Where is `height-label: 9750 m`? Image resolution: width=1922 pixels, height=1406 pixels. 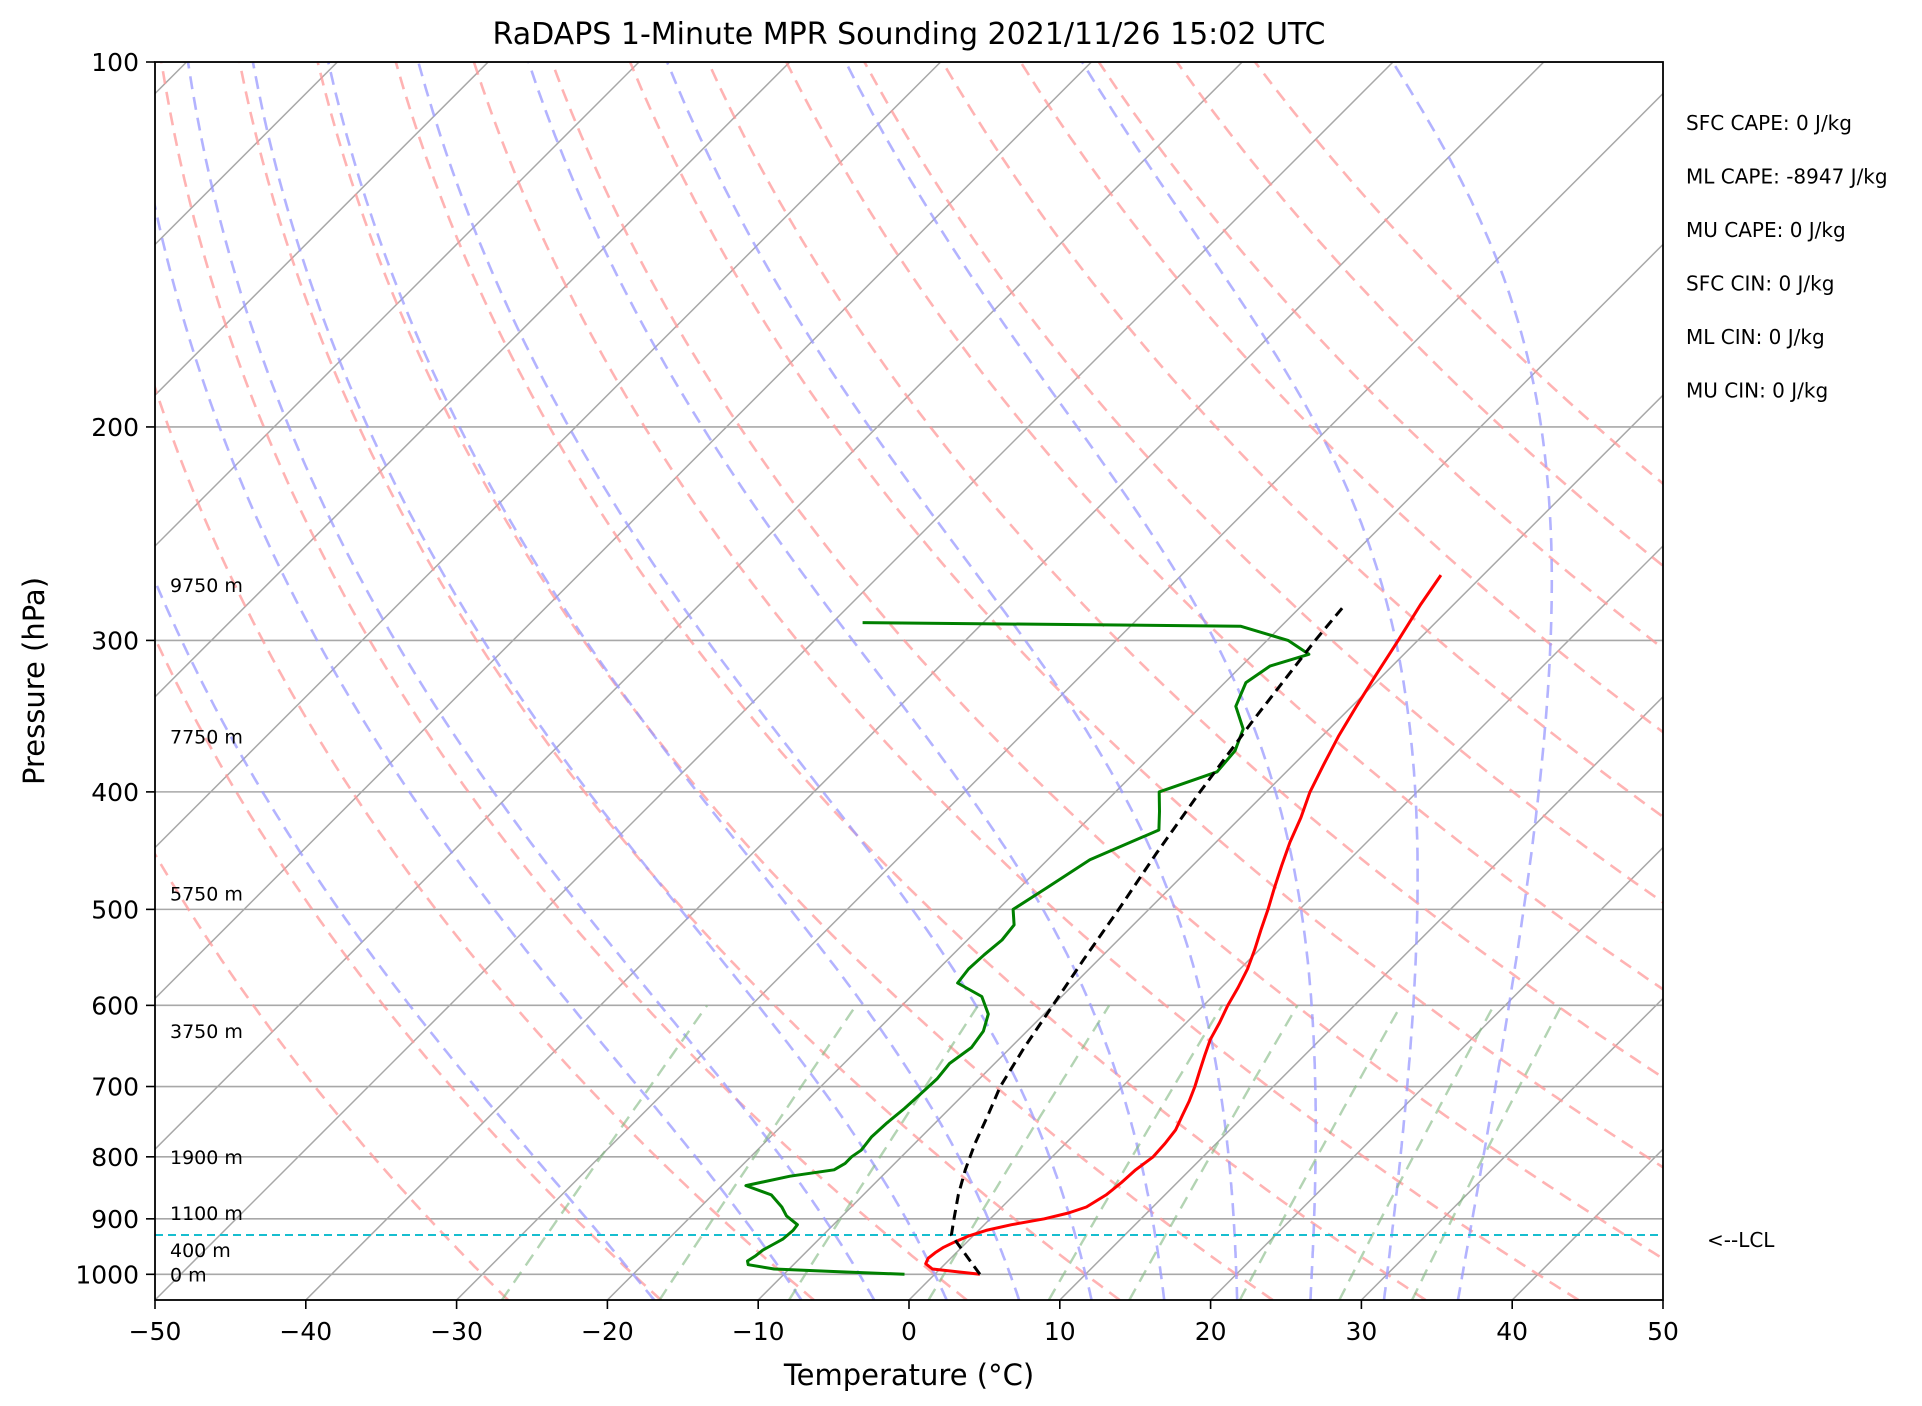 height-label: 9750 m is located at coordinates (206, 586).